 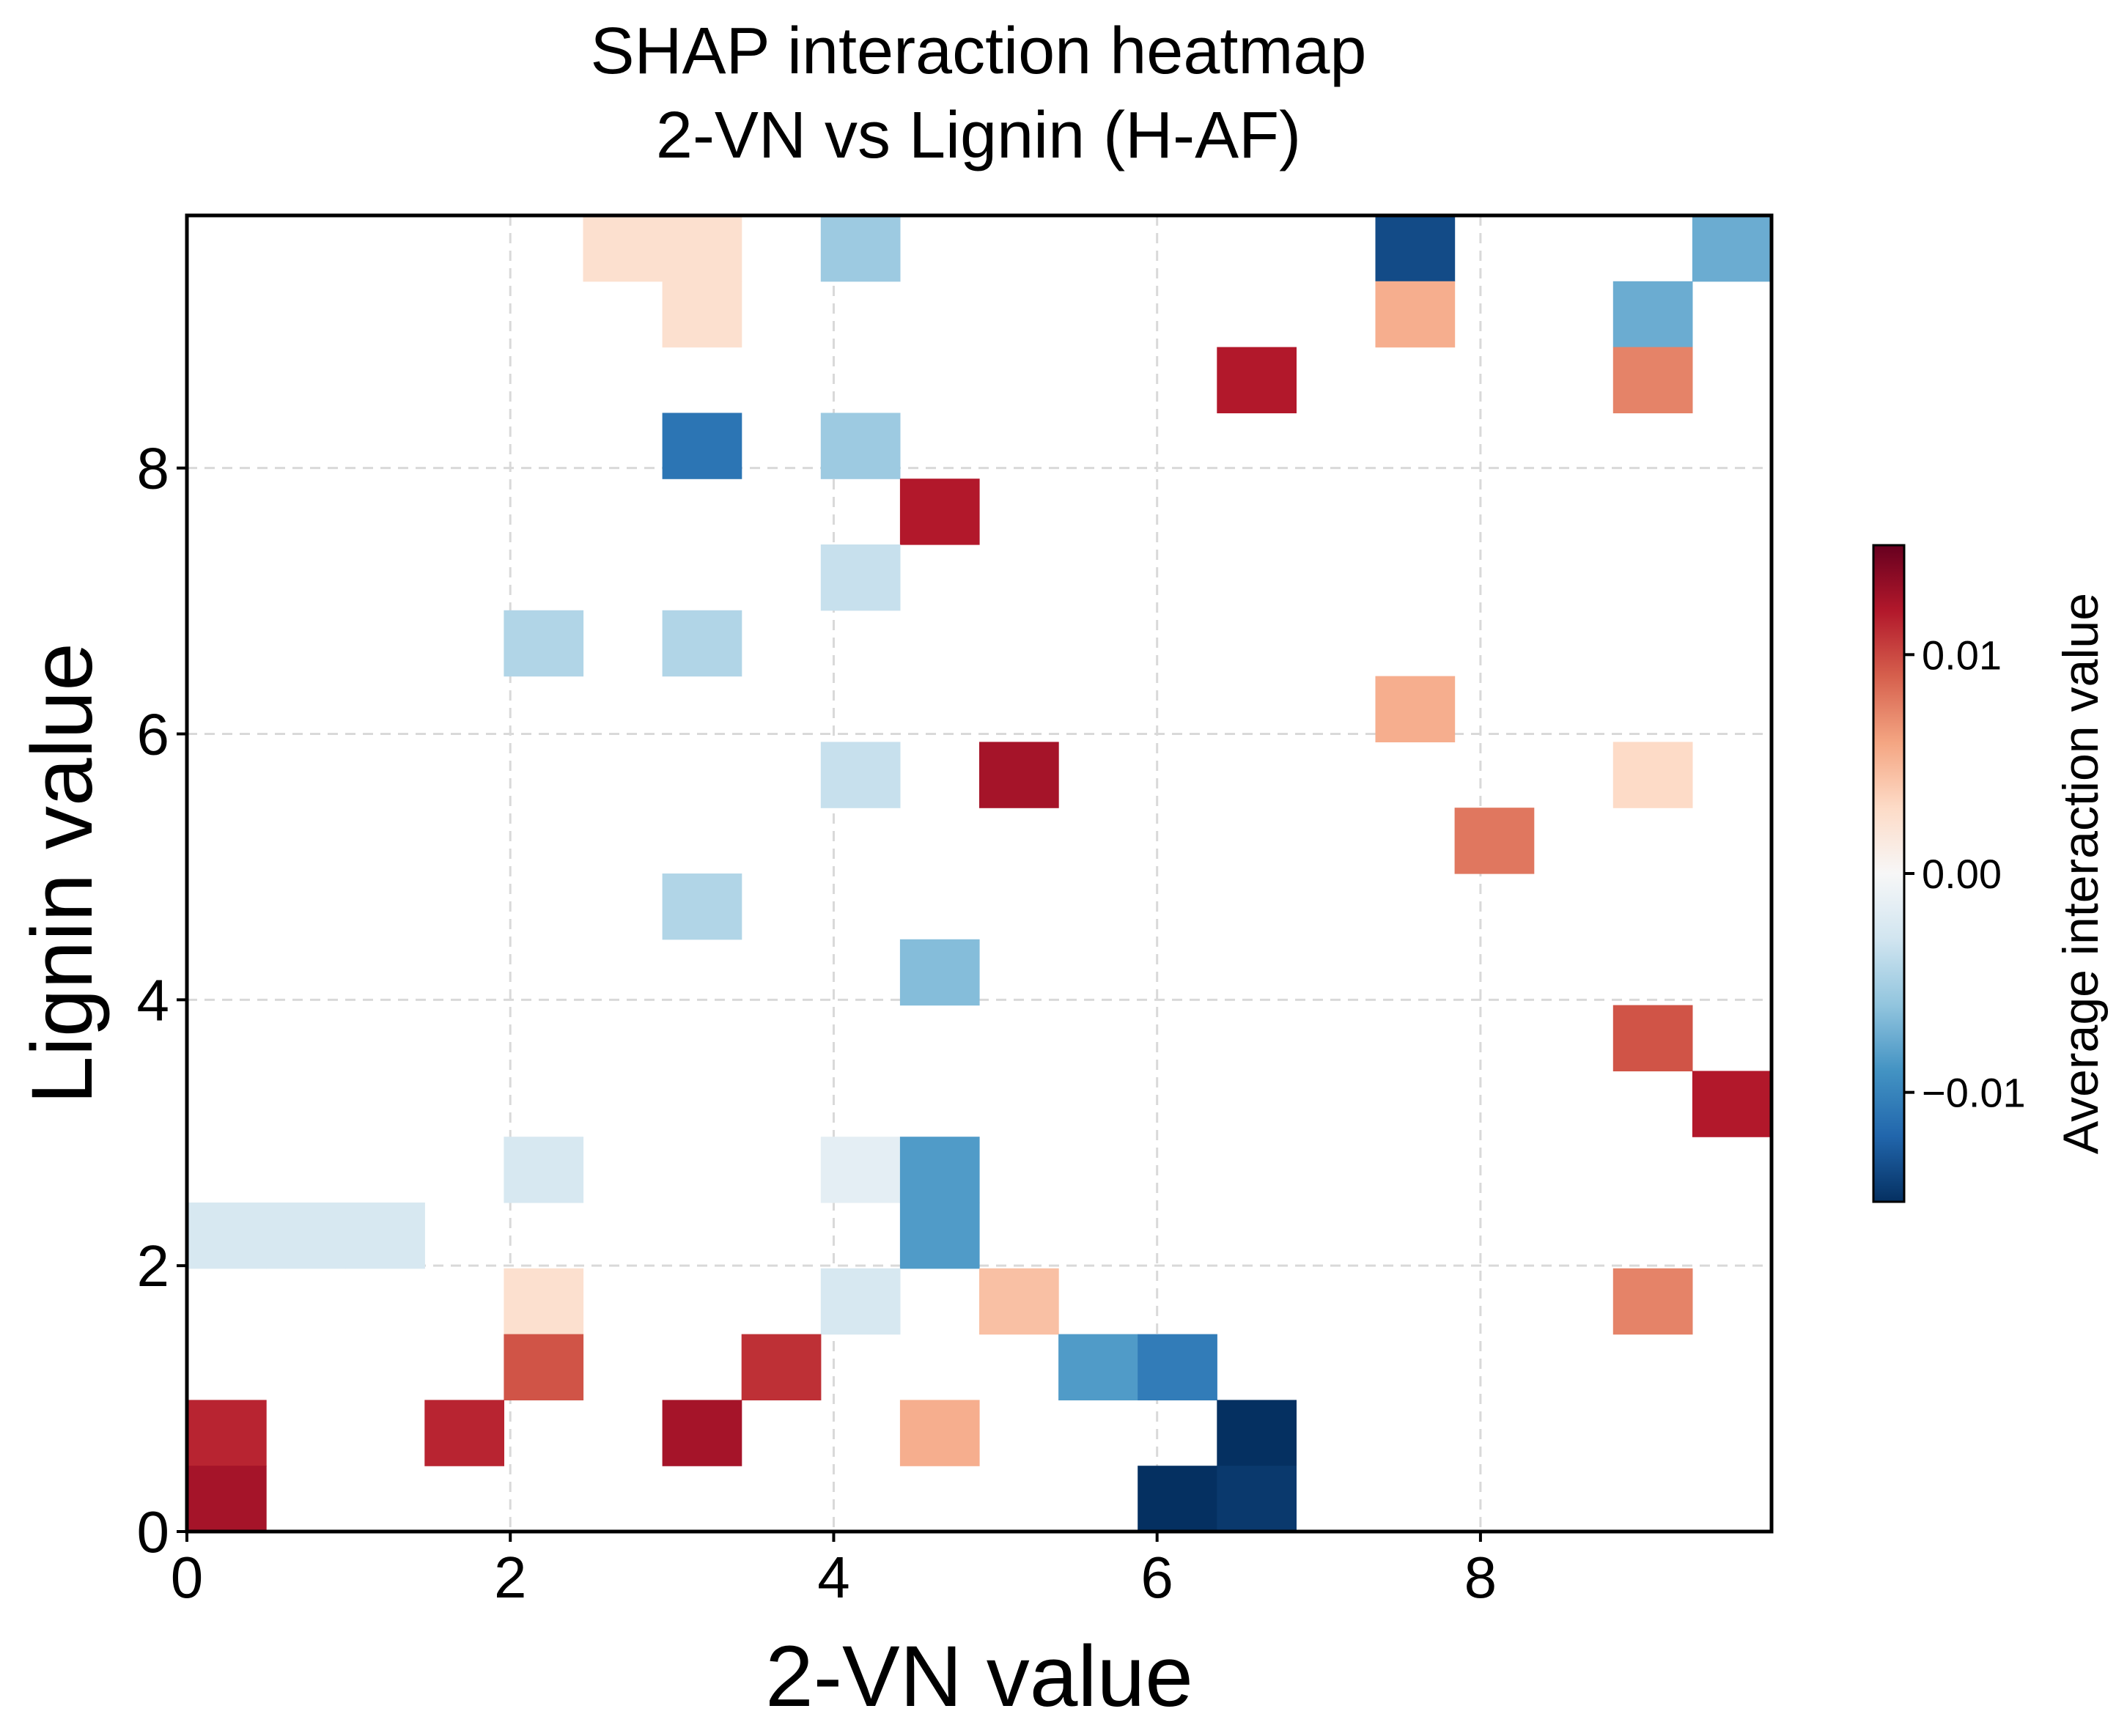 What do you see at coordinates (1480, 1577) in the screenshot?
I see `x-tick-label-4: 8` at bounding box center [1480, 1577].